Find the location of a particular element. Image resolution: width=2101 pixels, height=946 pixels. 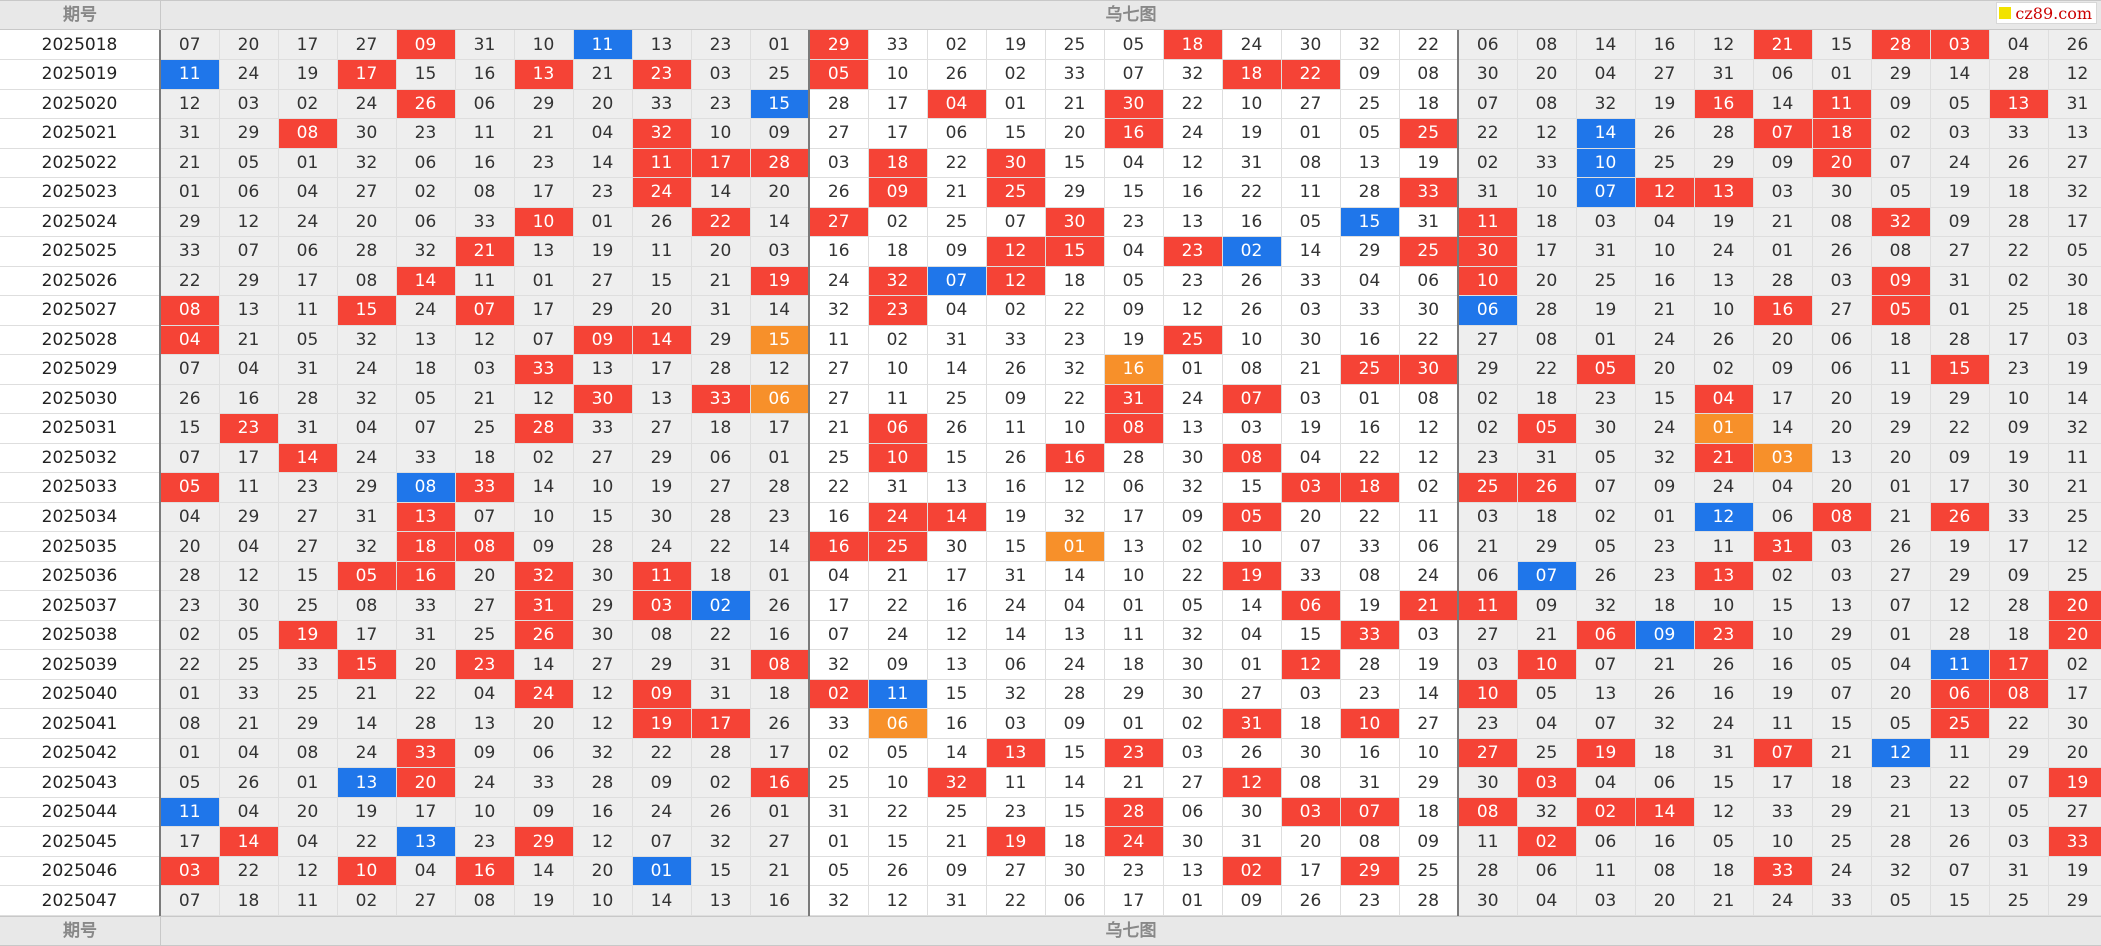

site-watermark: cz89.com is located at coordinates (2046, 13).